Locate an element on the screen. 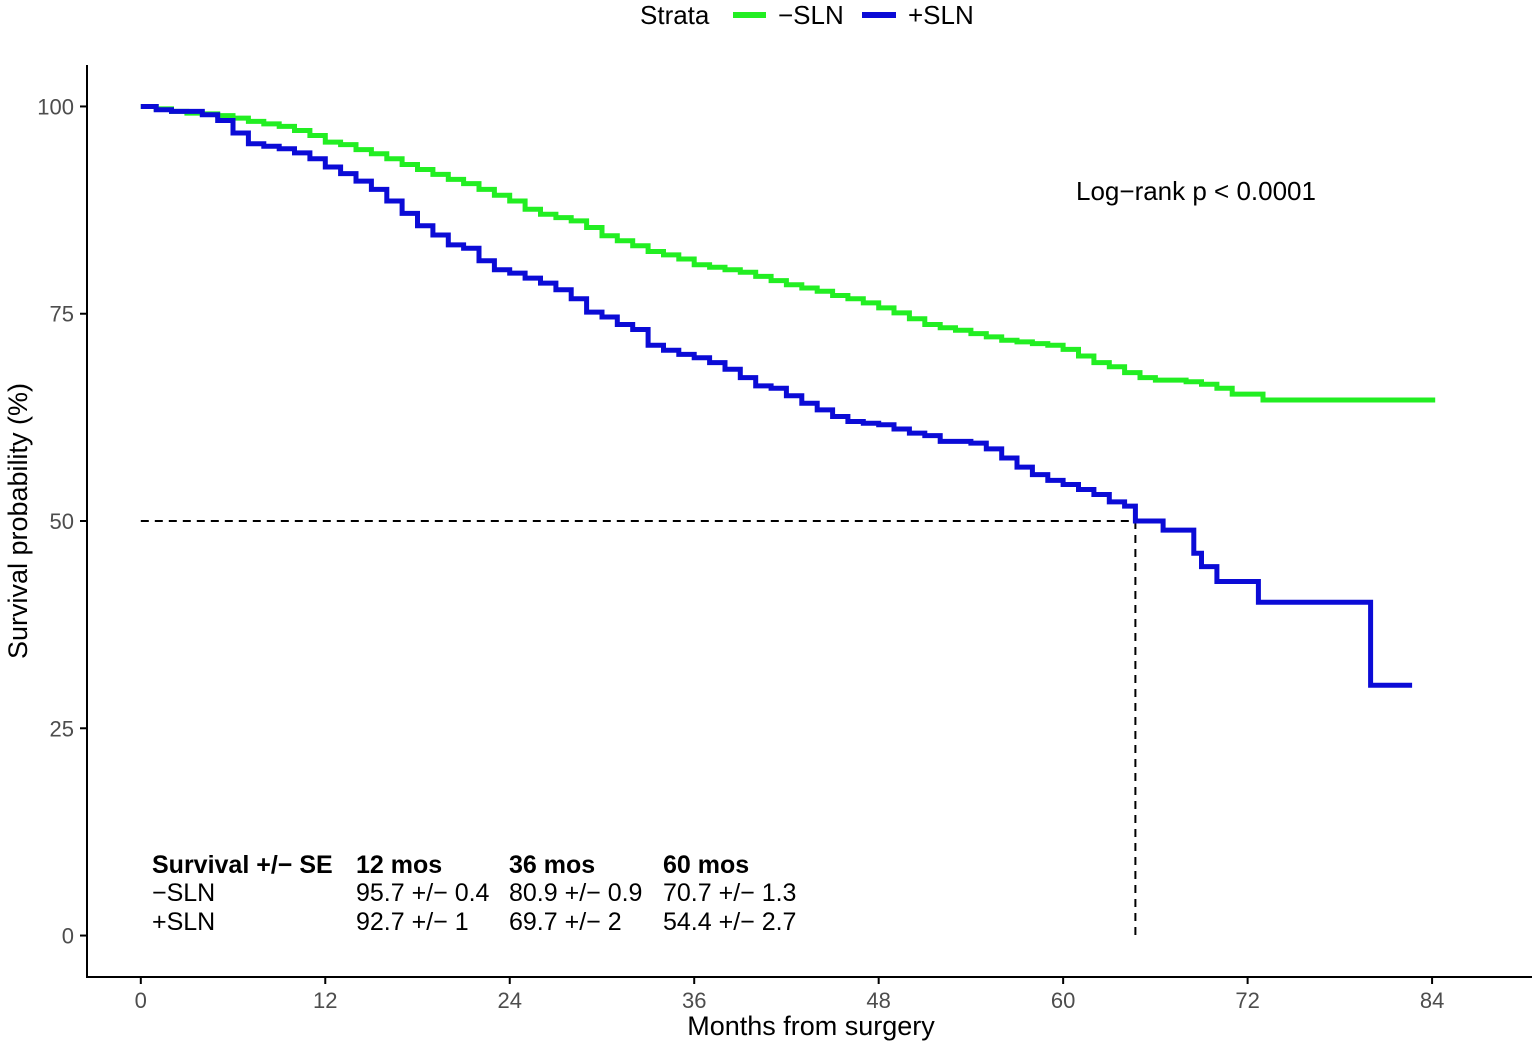  table-row-neg-sln-12mos: 95.7 +/− 0.4 is located at coordinates (423, 893).